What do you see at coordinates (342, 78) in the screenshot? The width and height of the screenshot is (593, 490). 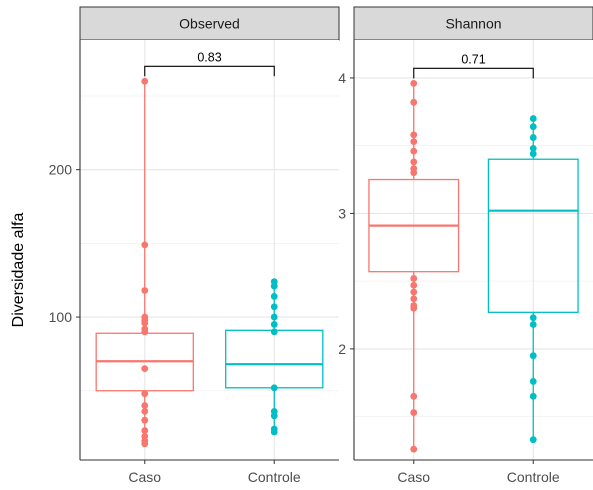 I see `y-tick-label: 4` at bounding box center [342, 78].